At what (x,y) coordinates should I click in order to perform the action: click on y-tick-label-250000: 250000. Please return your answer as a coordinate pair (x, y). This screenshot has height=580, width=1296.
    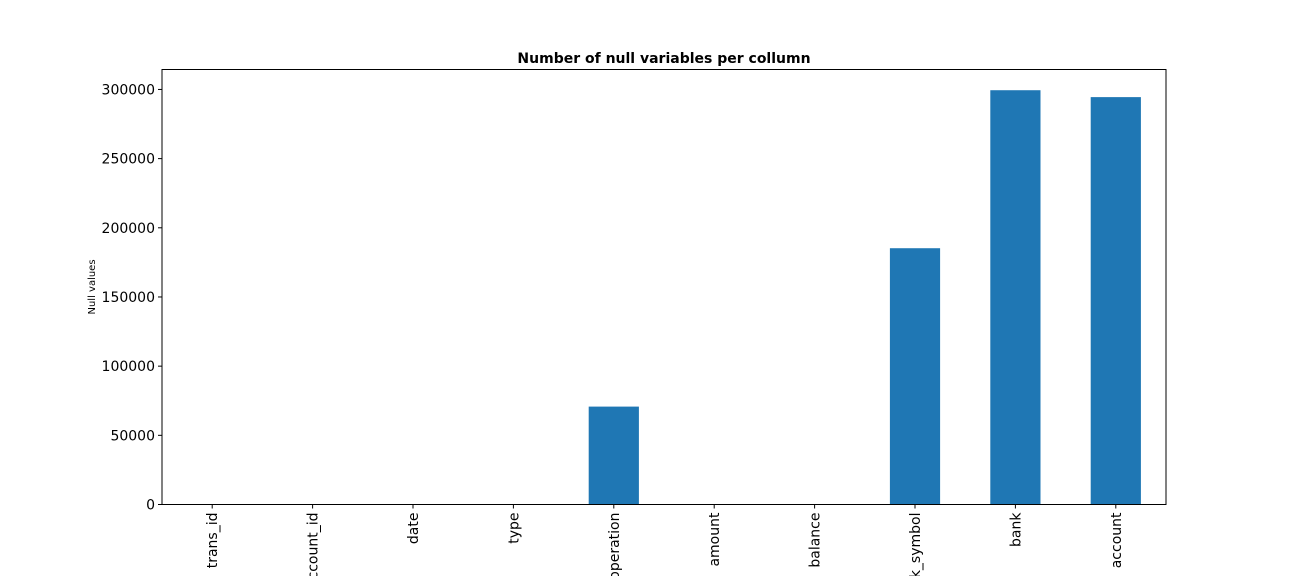
    Looking at the image, I should click on (128, 160).